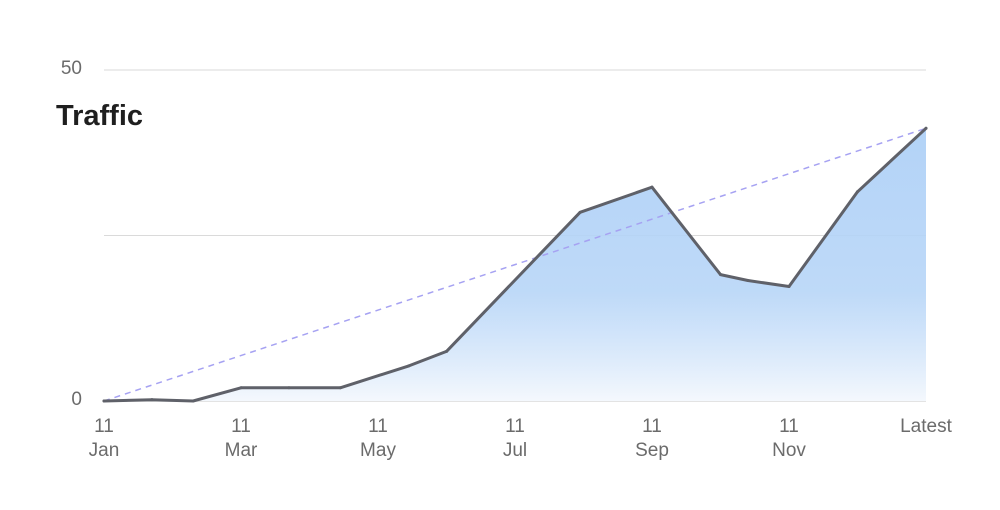  Describe the element at coordinates (789, 450) in the screenshot. I see `x-tick-sublabel-5: Nov` at that location.